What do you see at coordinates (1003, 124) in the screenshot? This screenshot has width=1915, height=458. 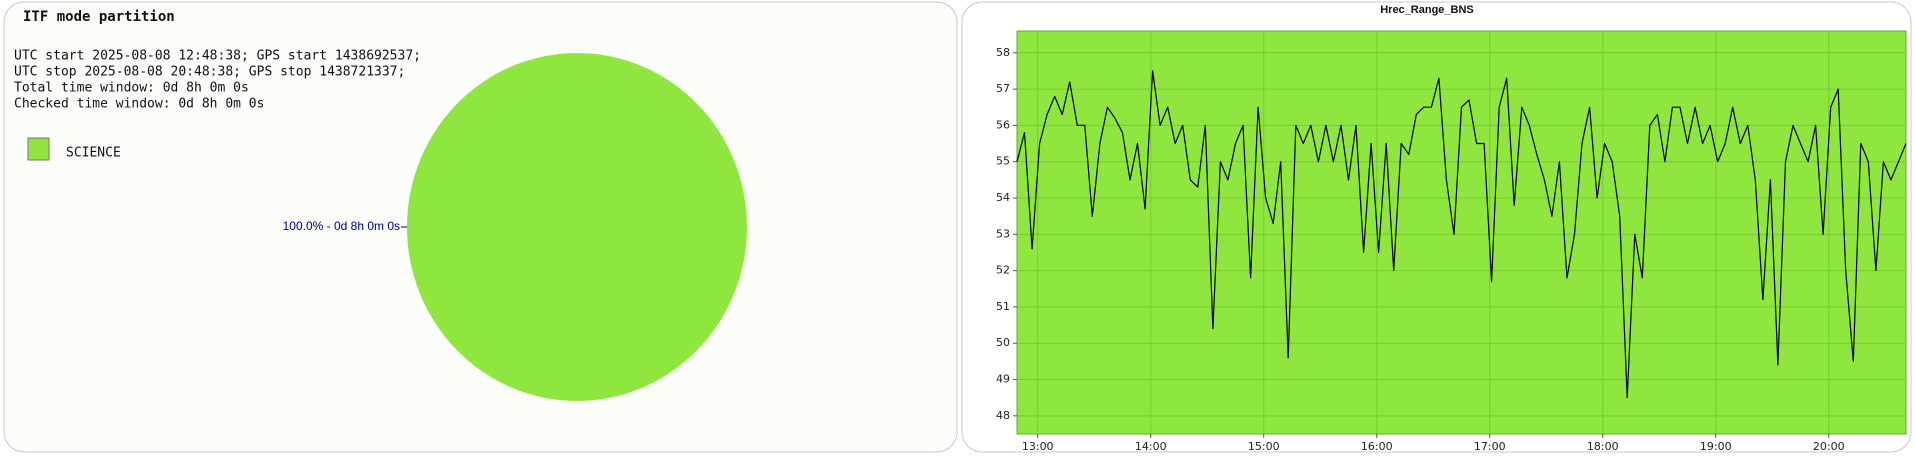 I see `y-tick-label: 56` at bounding box center [1003, 124].